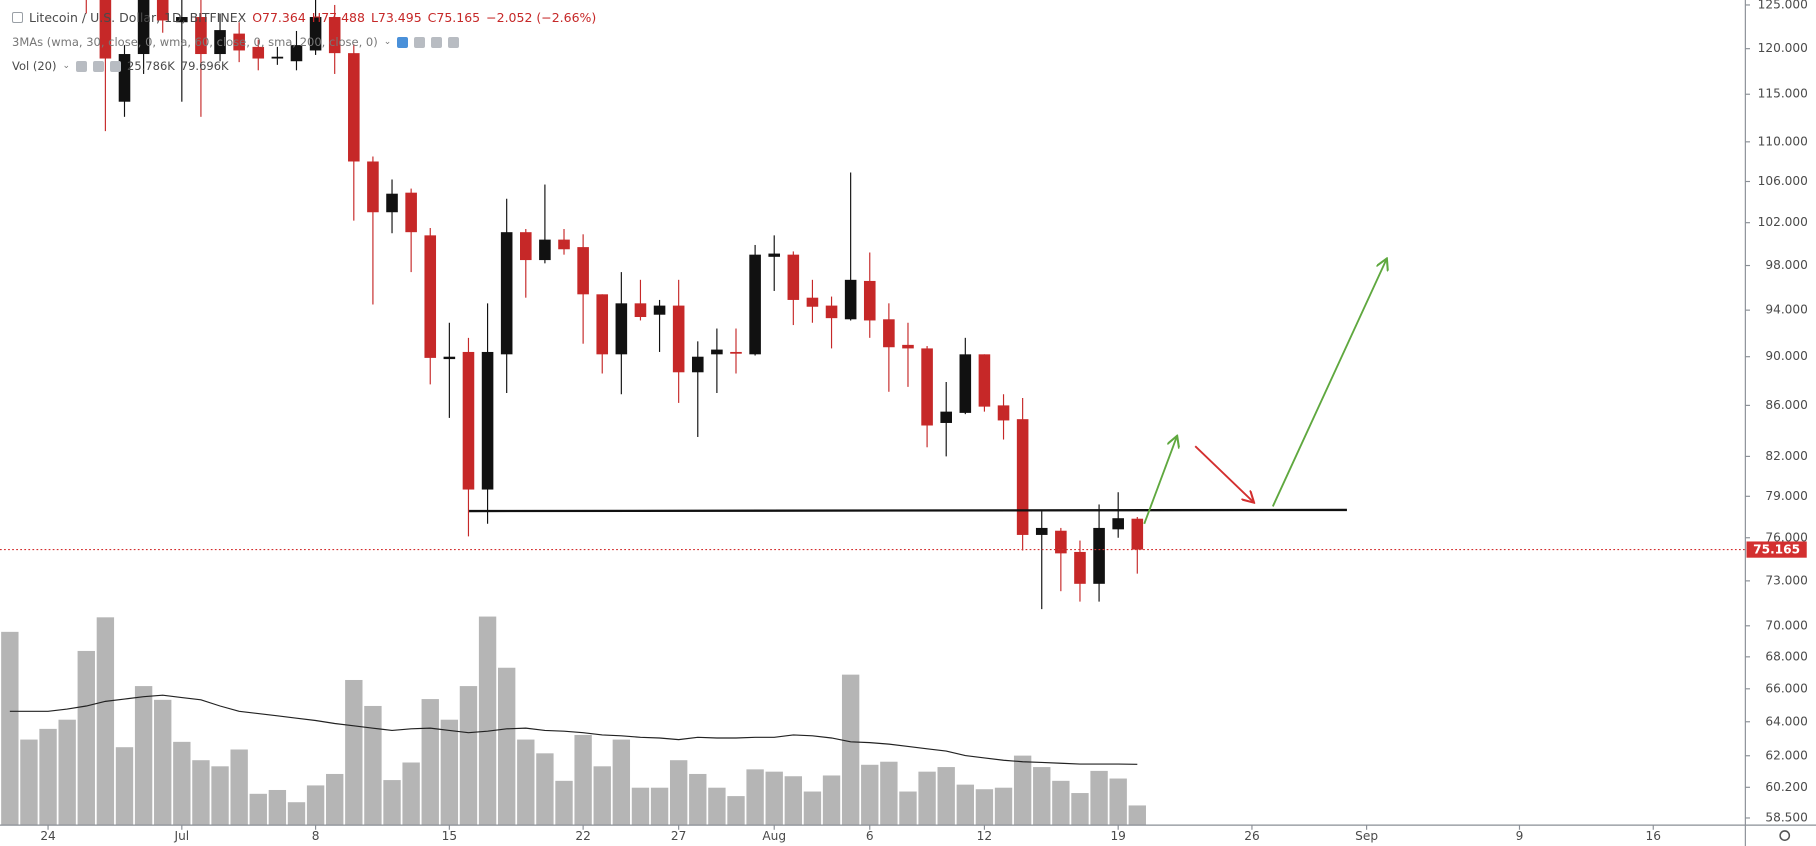  What do you see at coordinates (1783, 141) in the screenshot?
I see `y-tick-label: 110.000` at bounding box center [1783, 141].